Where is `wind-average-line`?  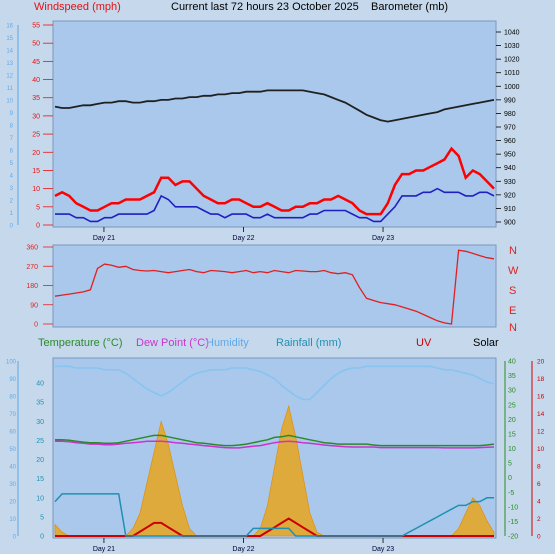
wind-average-line is located at coordinates (275, 205).